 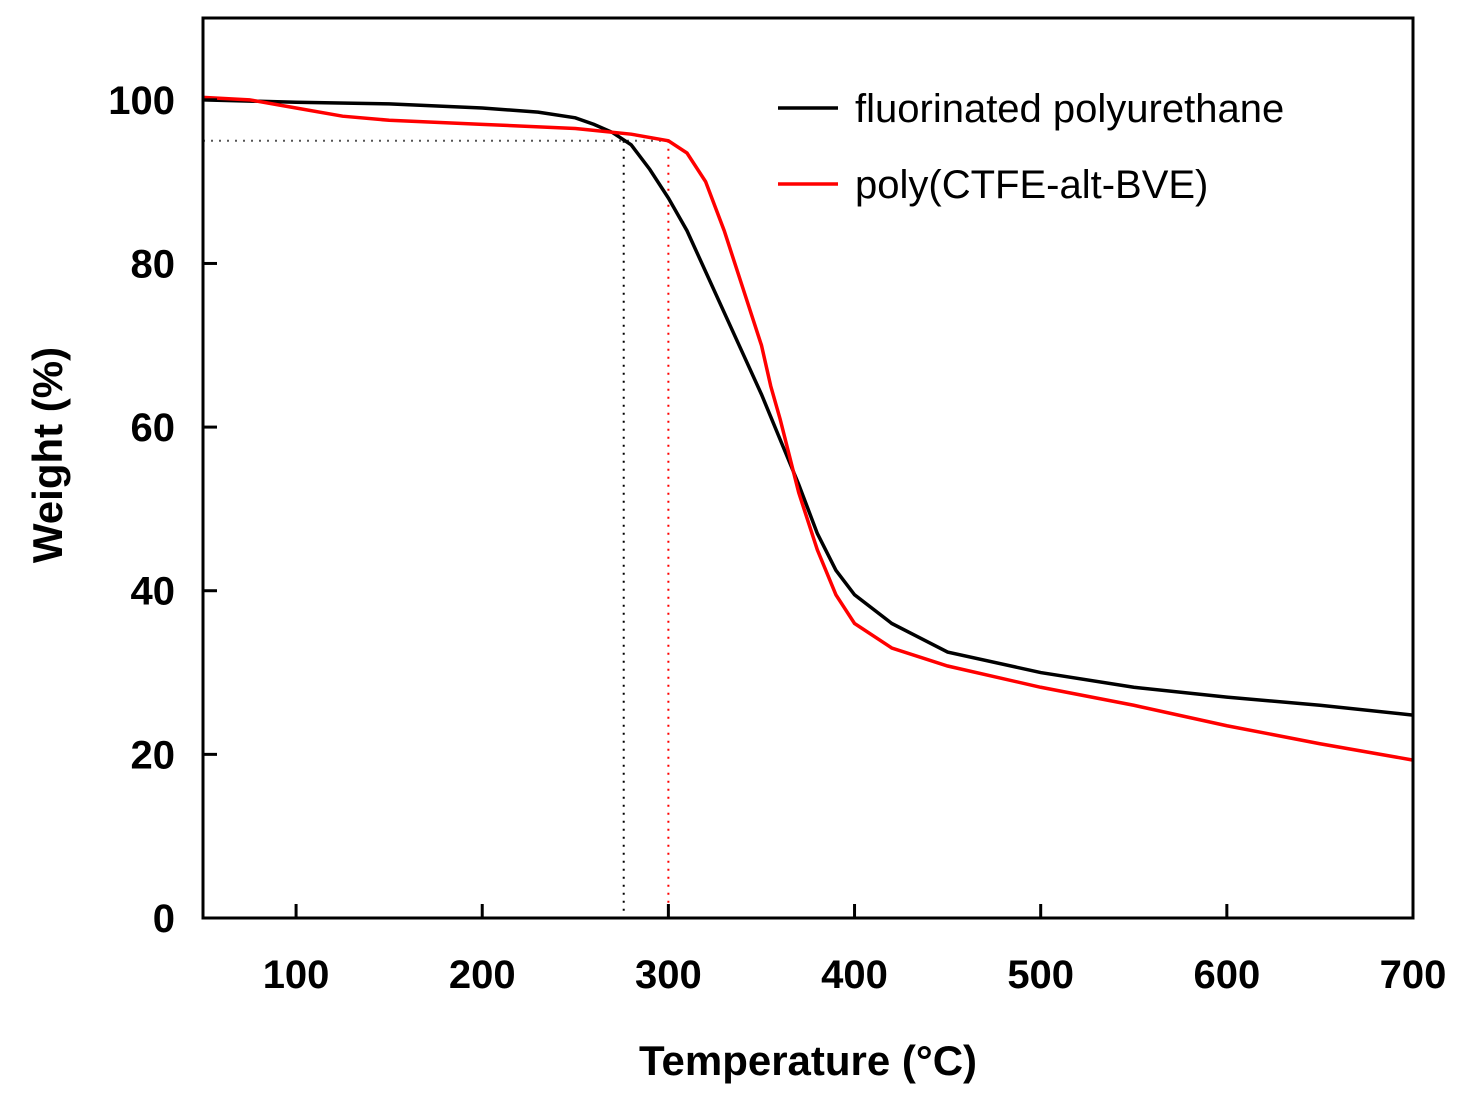 I want to click on legend-label: fluorinated polyurethane, so click(x=1069, y=109).